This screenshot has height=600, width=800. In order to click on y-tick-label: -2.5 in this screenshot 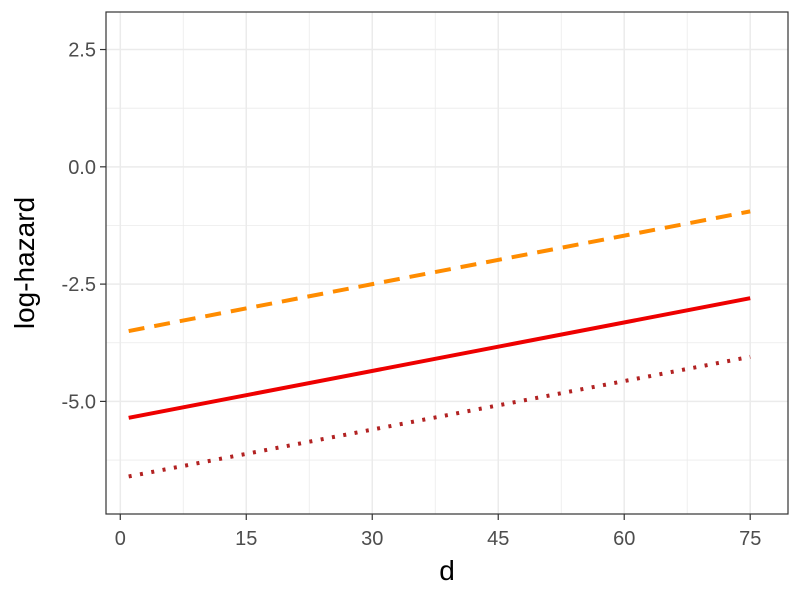, I will do `click(79, 285)`.